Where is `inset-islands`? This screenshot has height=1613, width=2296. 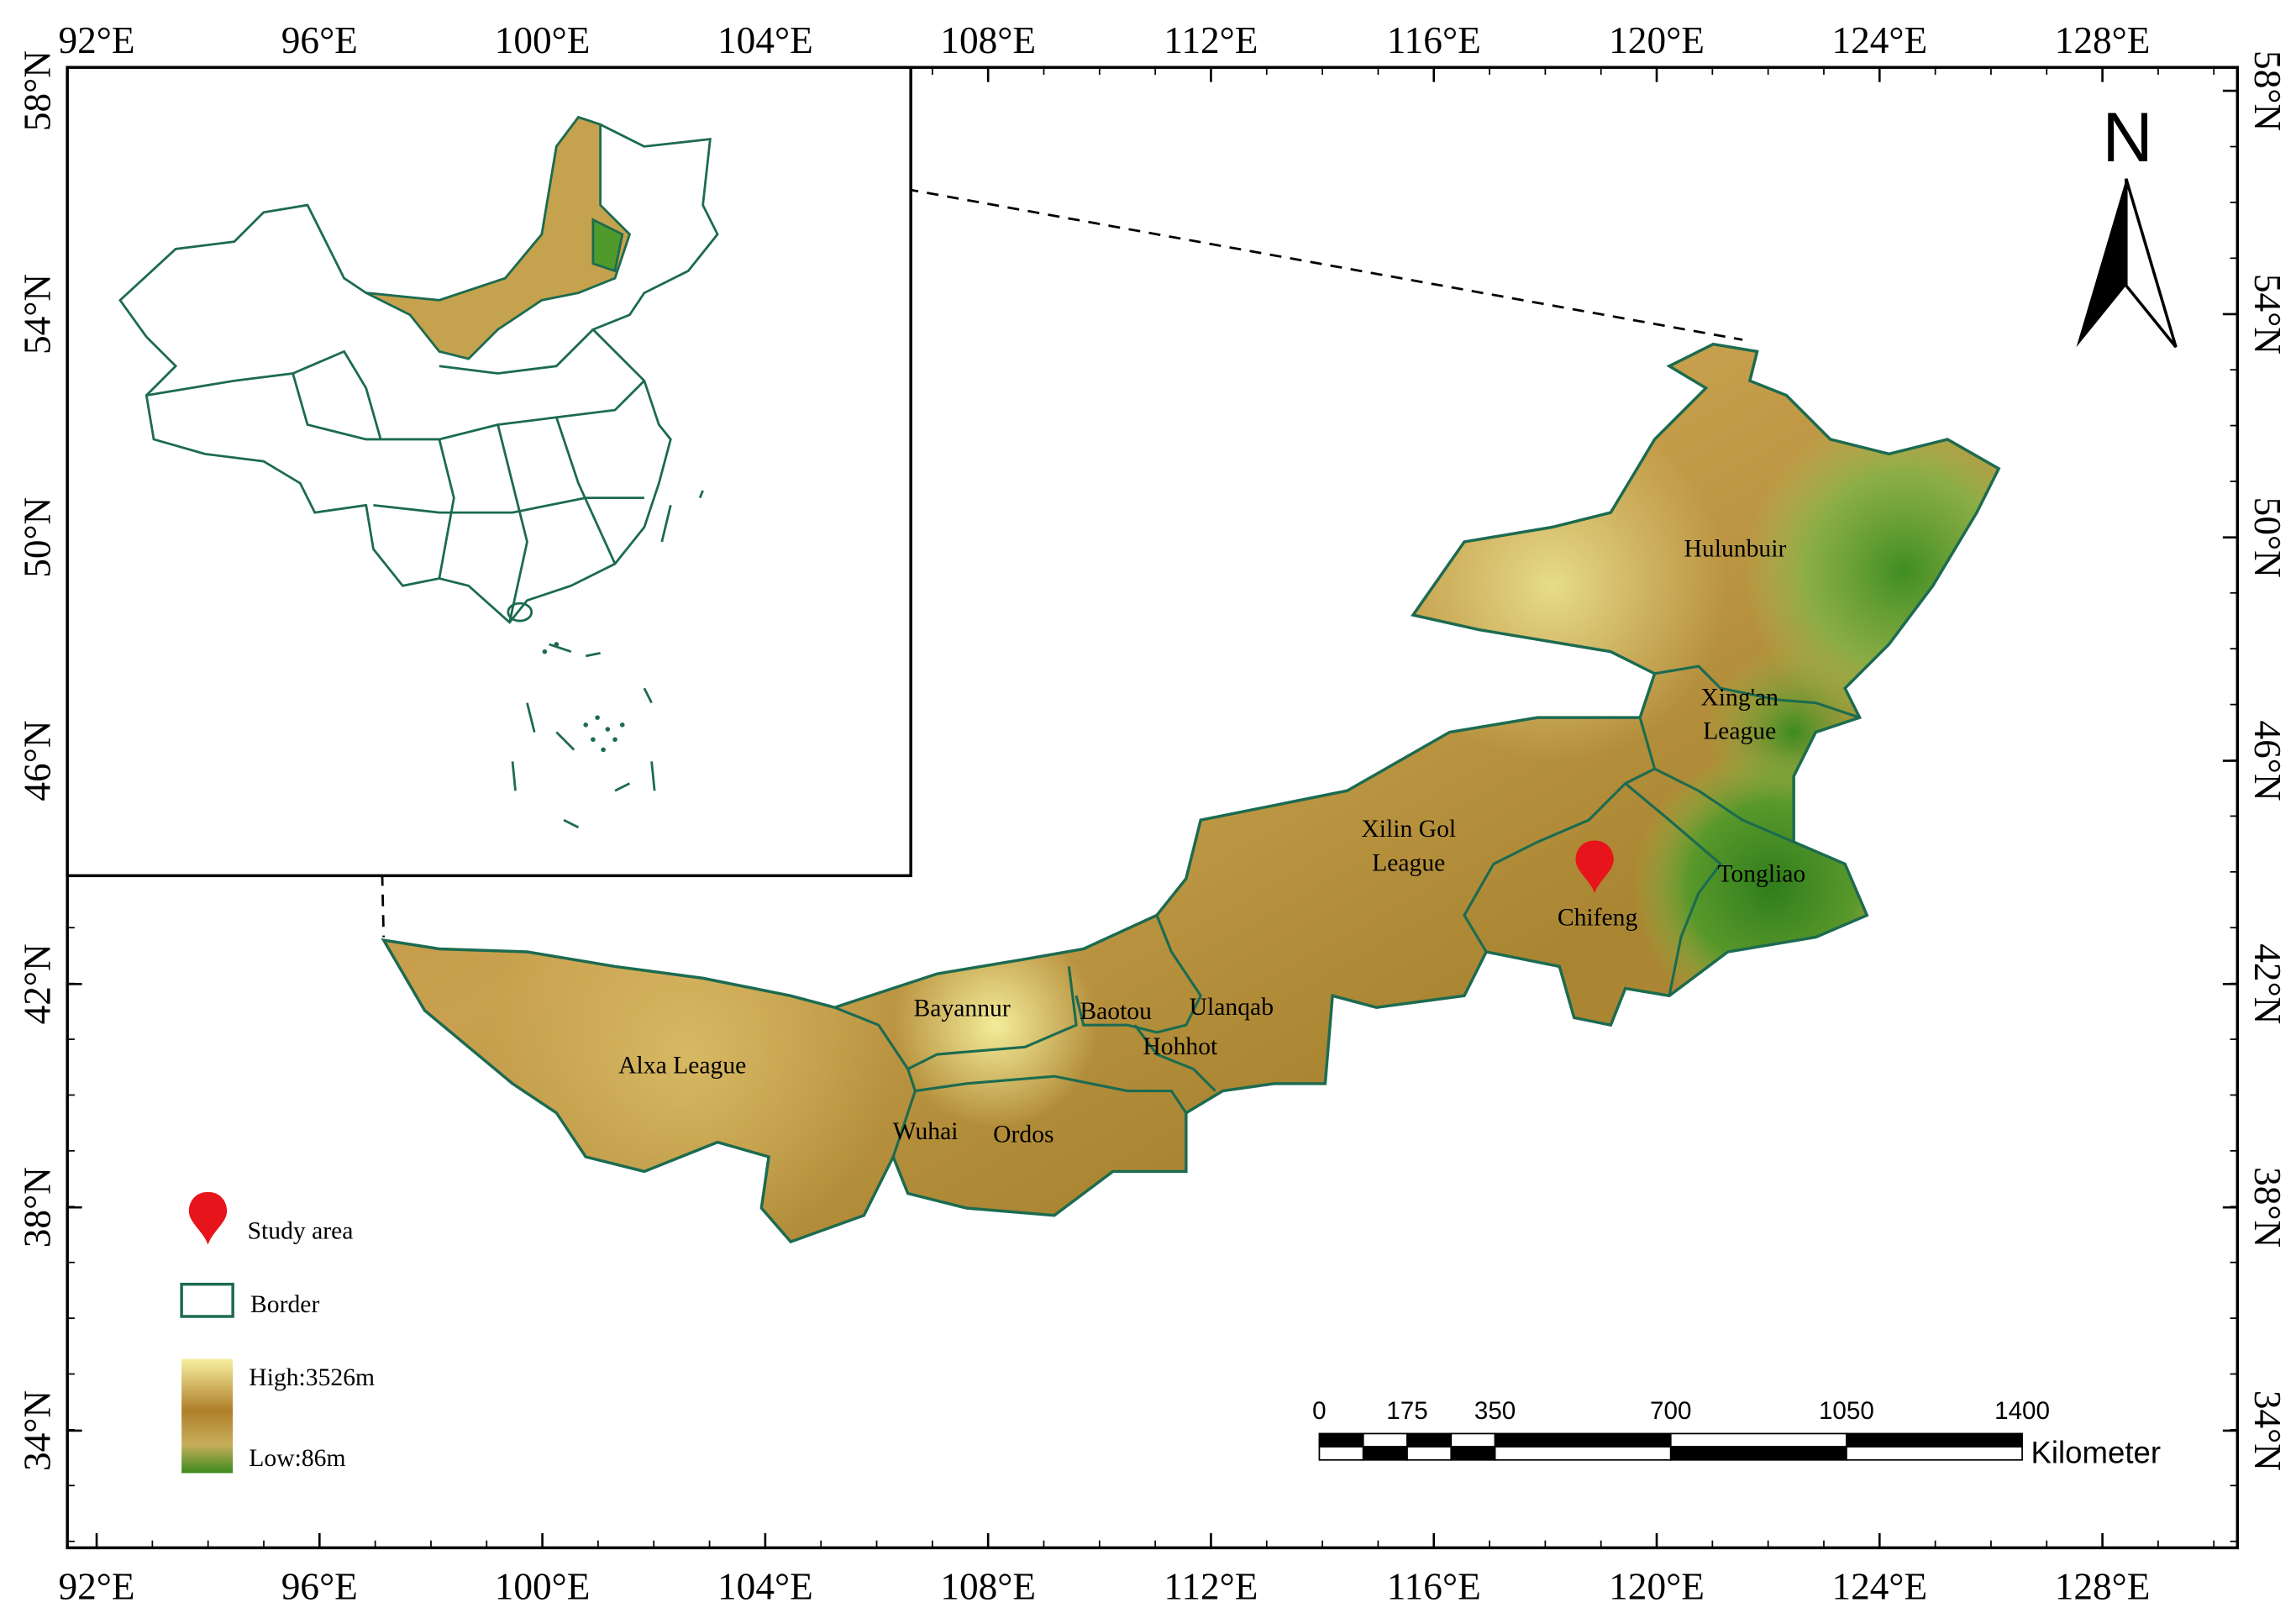
inset-islands is located at coordinates (583, 697).